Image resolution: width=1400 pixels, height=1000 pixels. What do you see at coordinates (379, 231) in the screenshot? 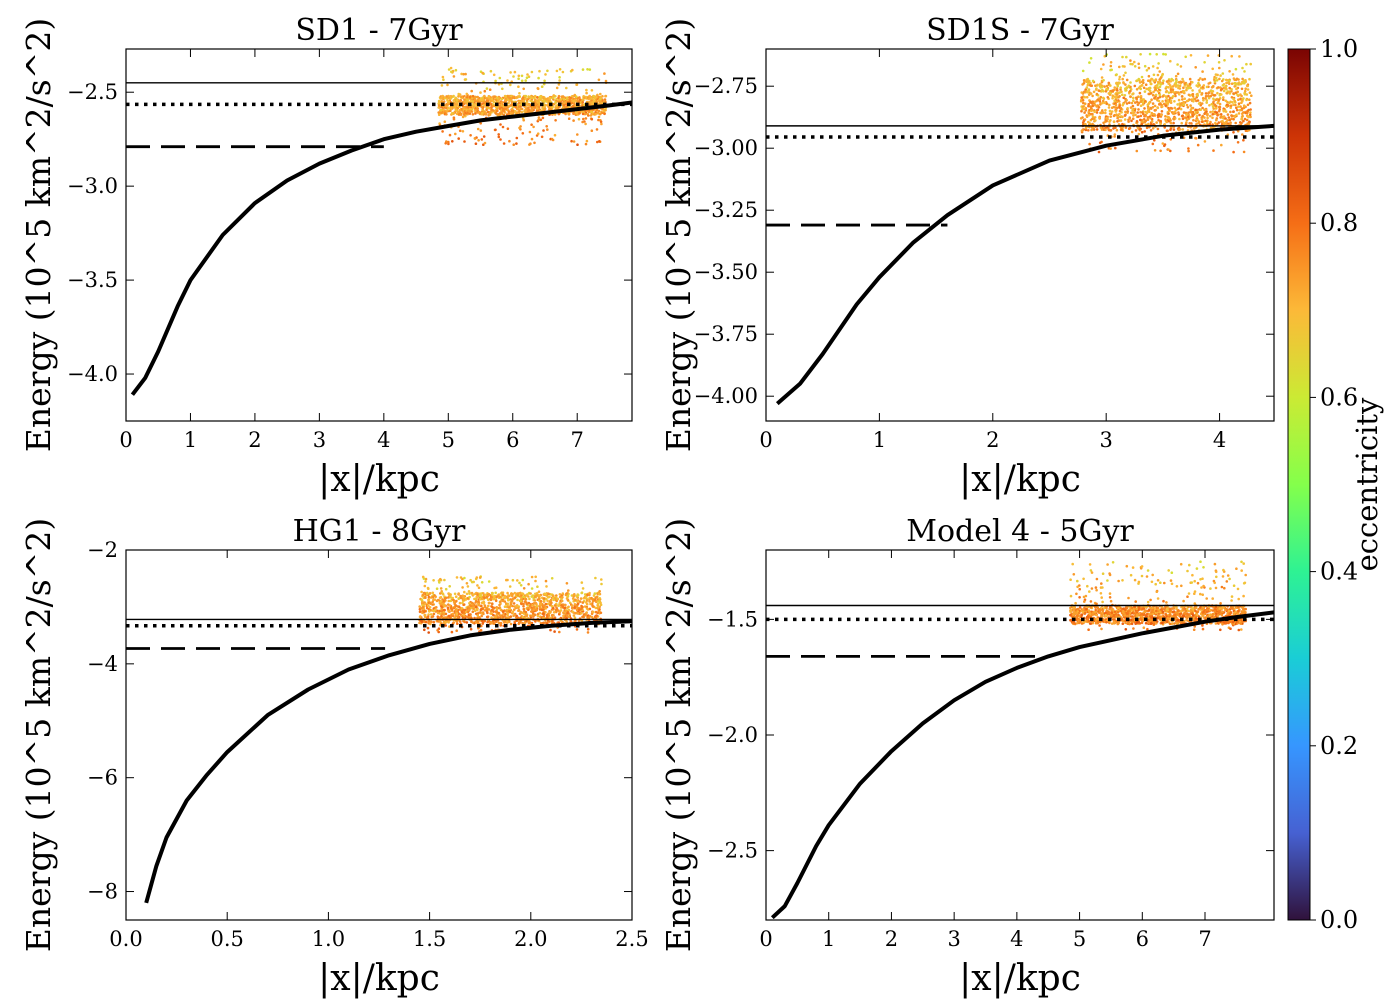
I see `plot-area` at bounding box center [379, 231].